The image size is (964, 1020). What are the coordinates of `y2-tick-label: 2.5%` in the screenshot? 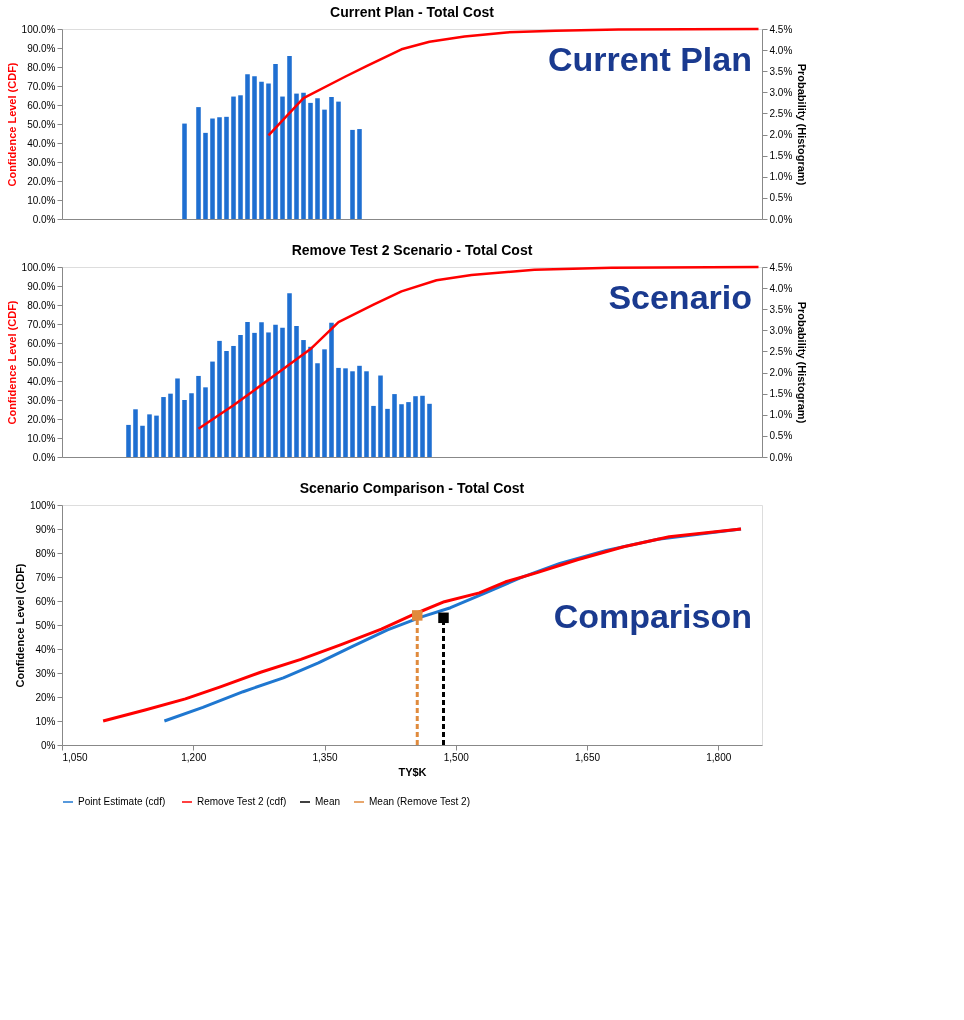 It's located at (781, 351).